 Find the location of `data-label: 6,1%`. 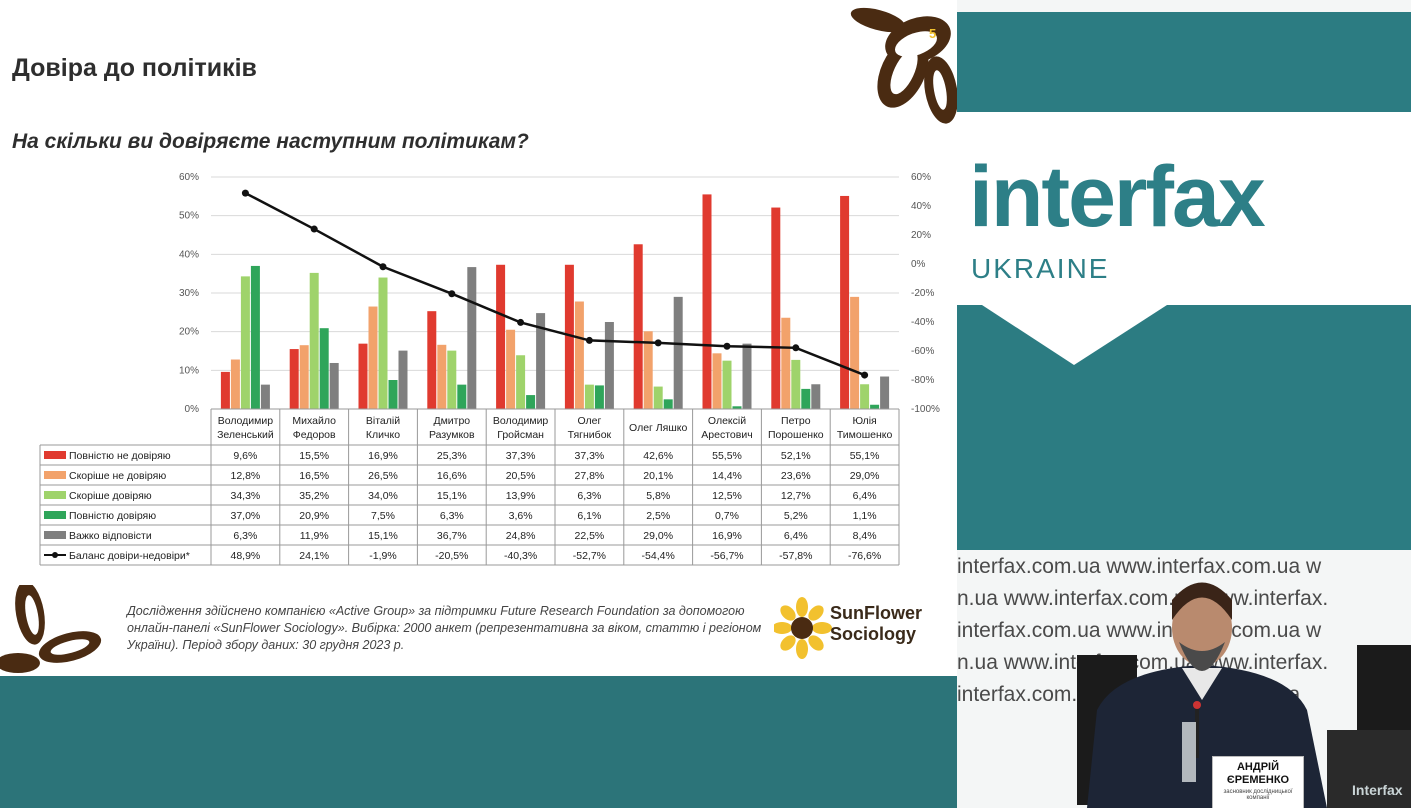

data-label: 6,1% is located at coordinates (589, 516).